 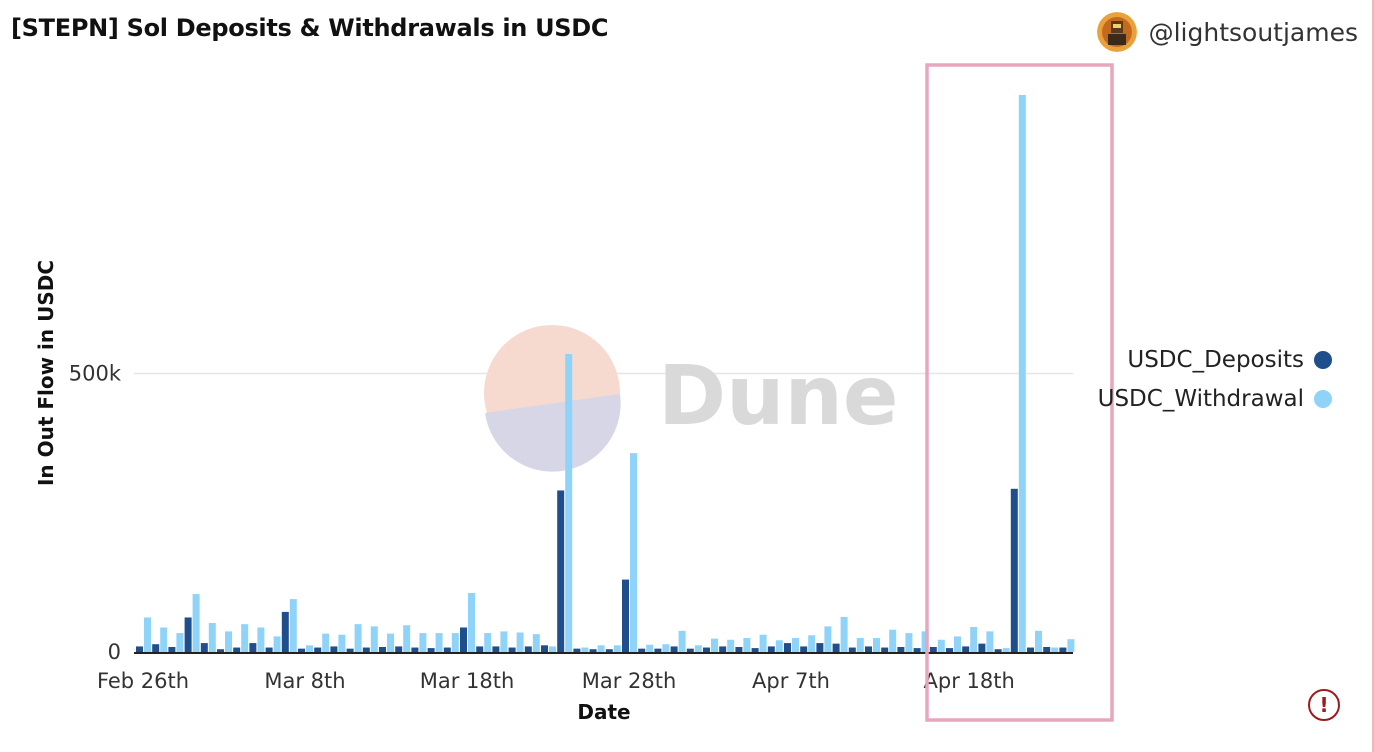 I want to click on avatar-icon, so click(x=1116, y=32).